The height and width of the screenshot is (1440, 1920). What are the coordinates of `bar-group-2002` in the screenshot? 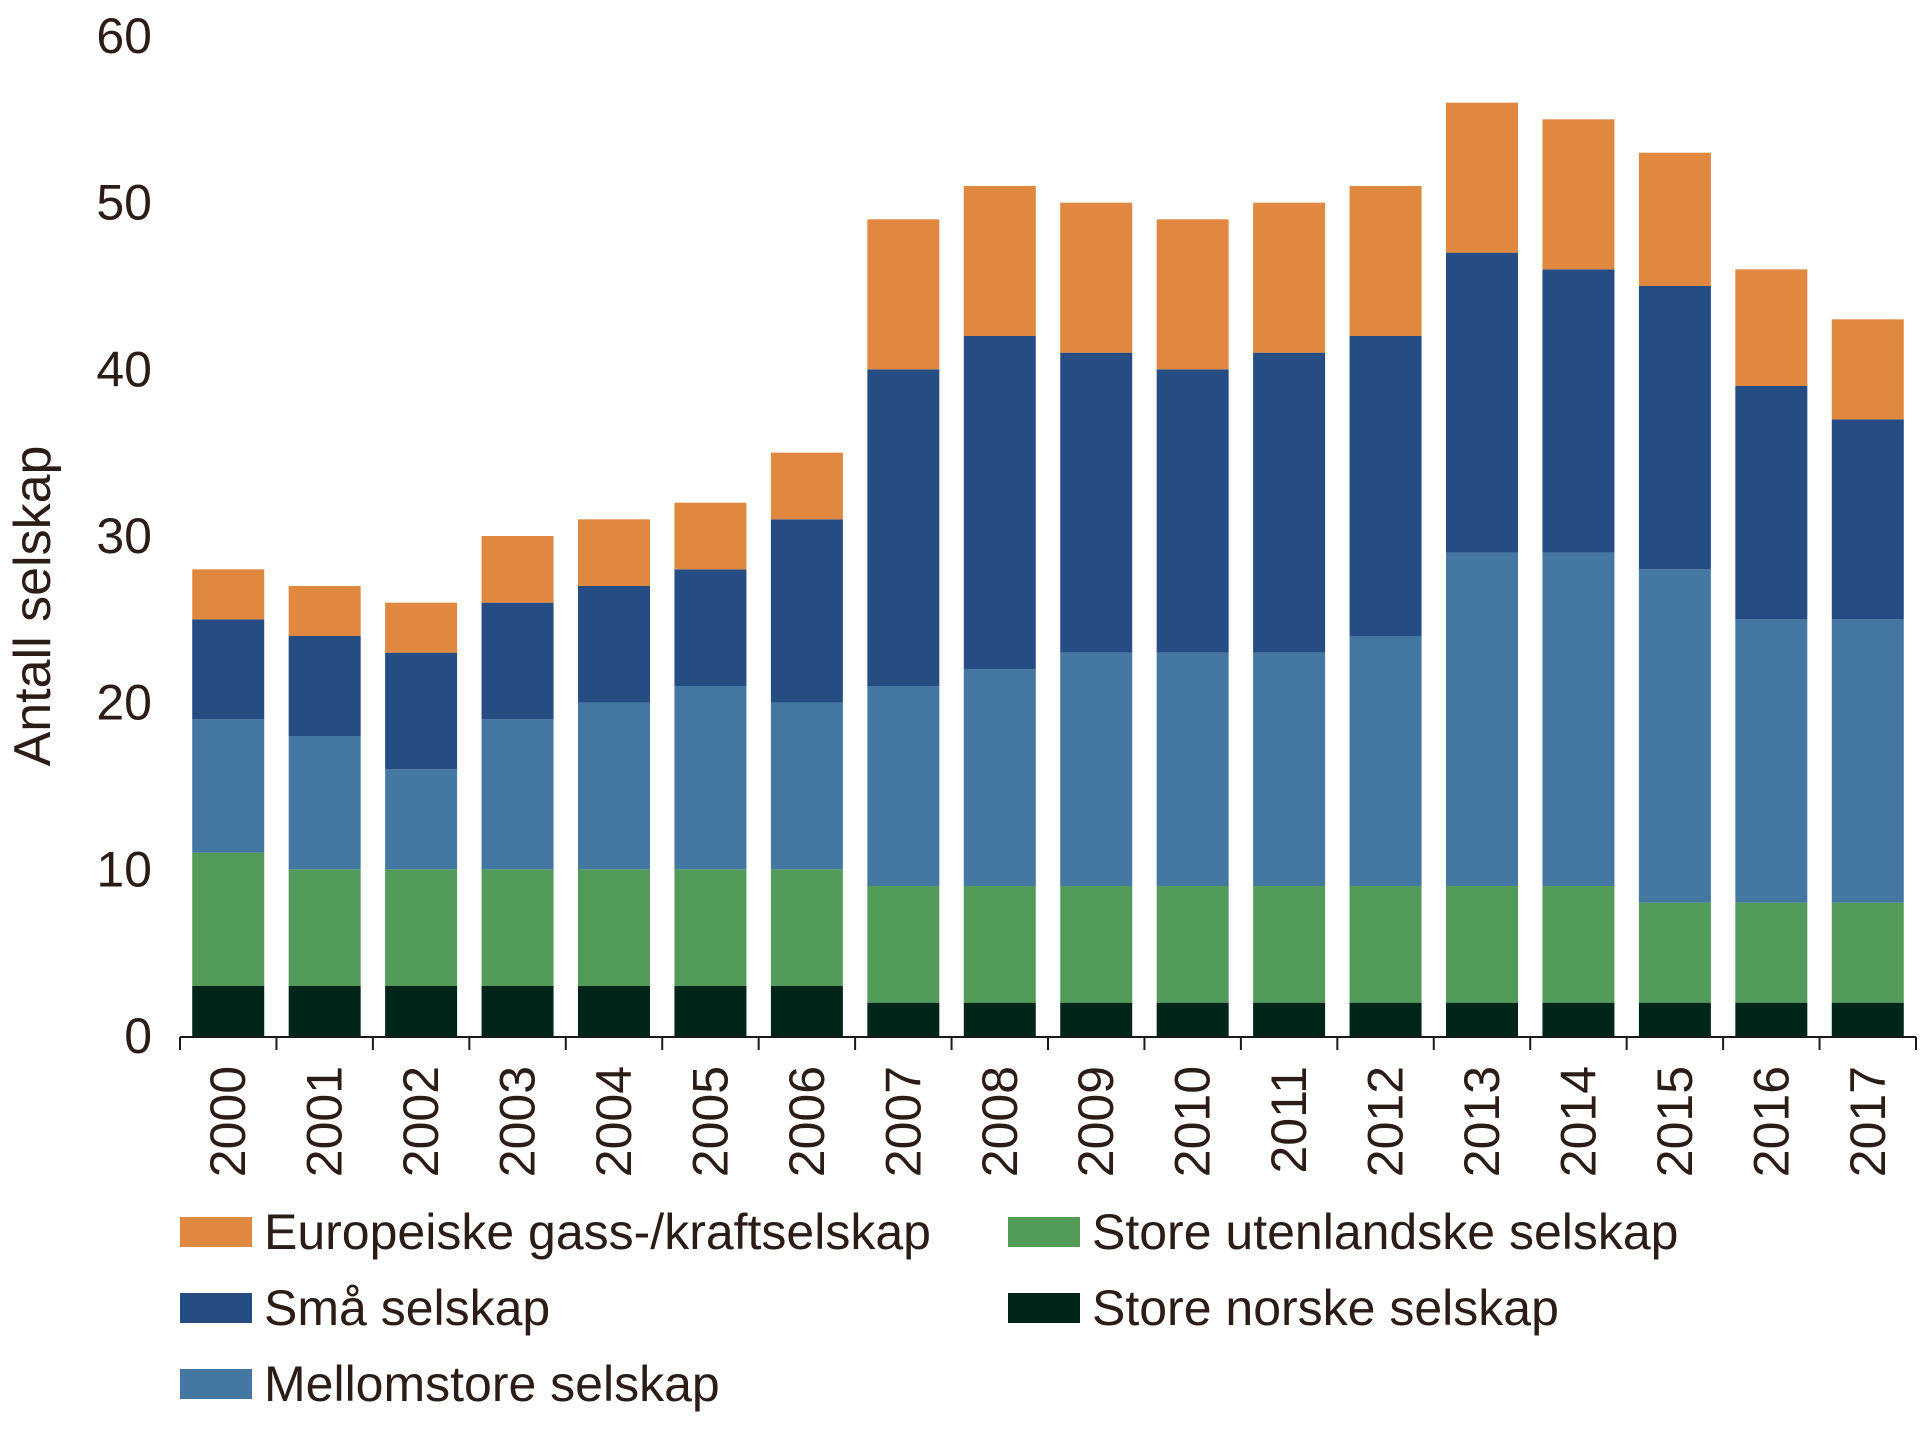 It's located at (421, 819).